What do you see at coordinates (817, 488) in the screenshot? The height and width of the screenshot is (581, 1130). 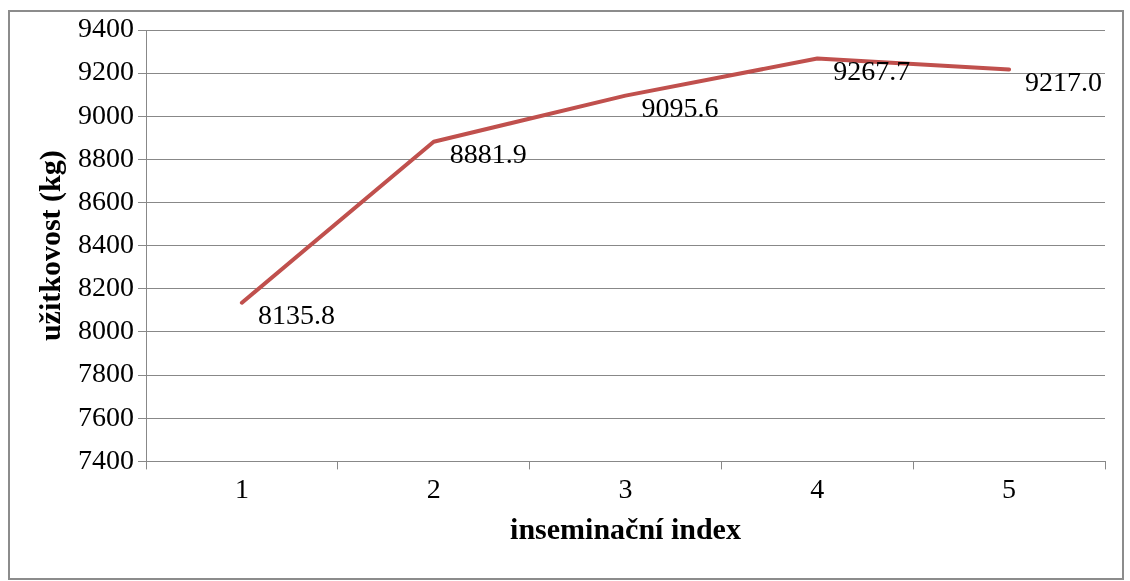 I see `x-tick-label: 4` at bounding box center [817, 488].